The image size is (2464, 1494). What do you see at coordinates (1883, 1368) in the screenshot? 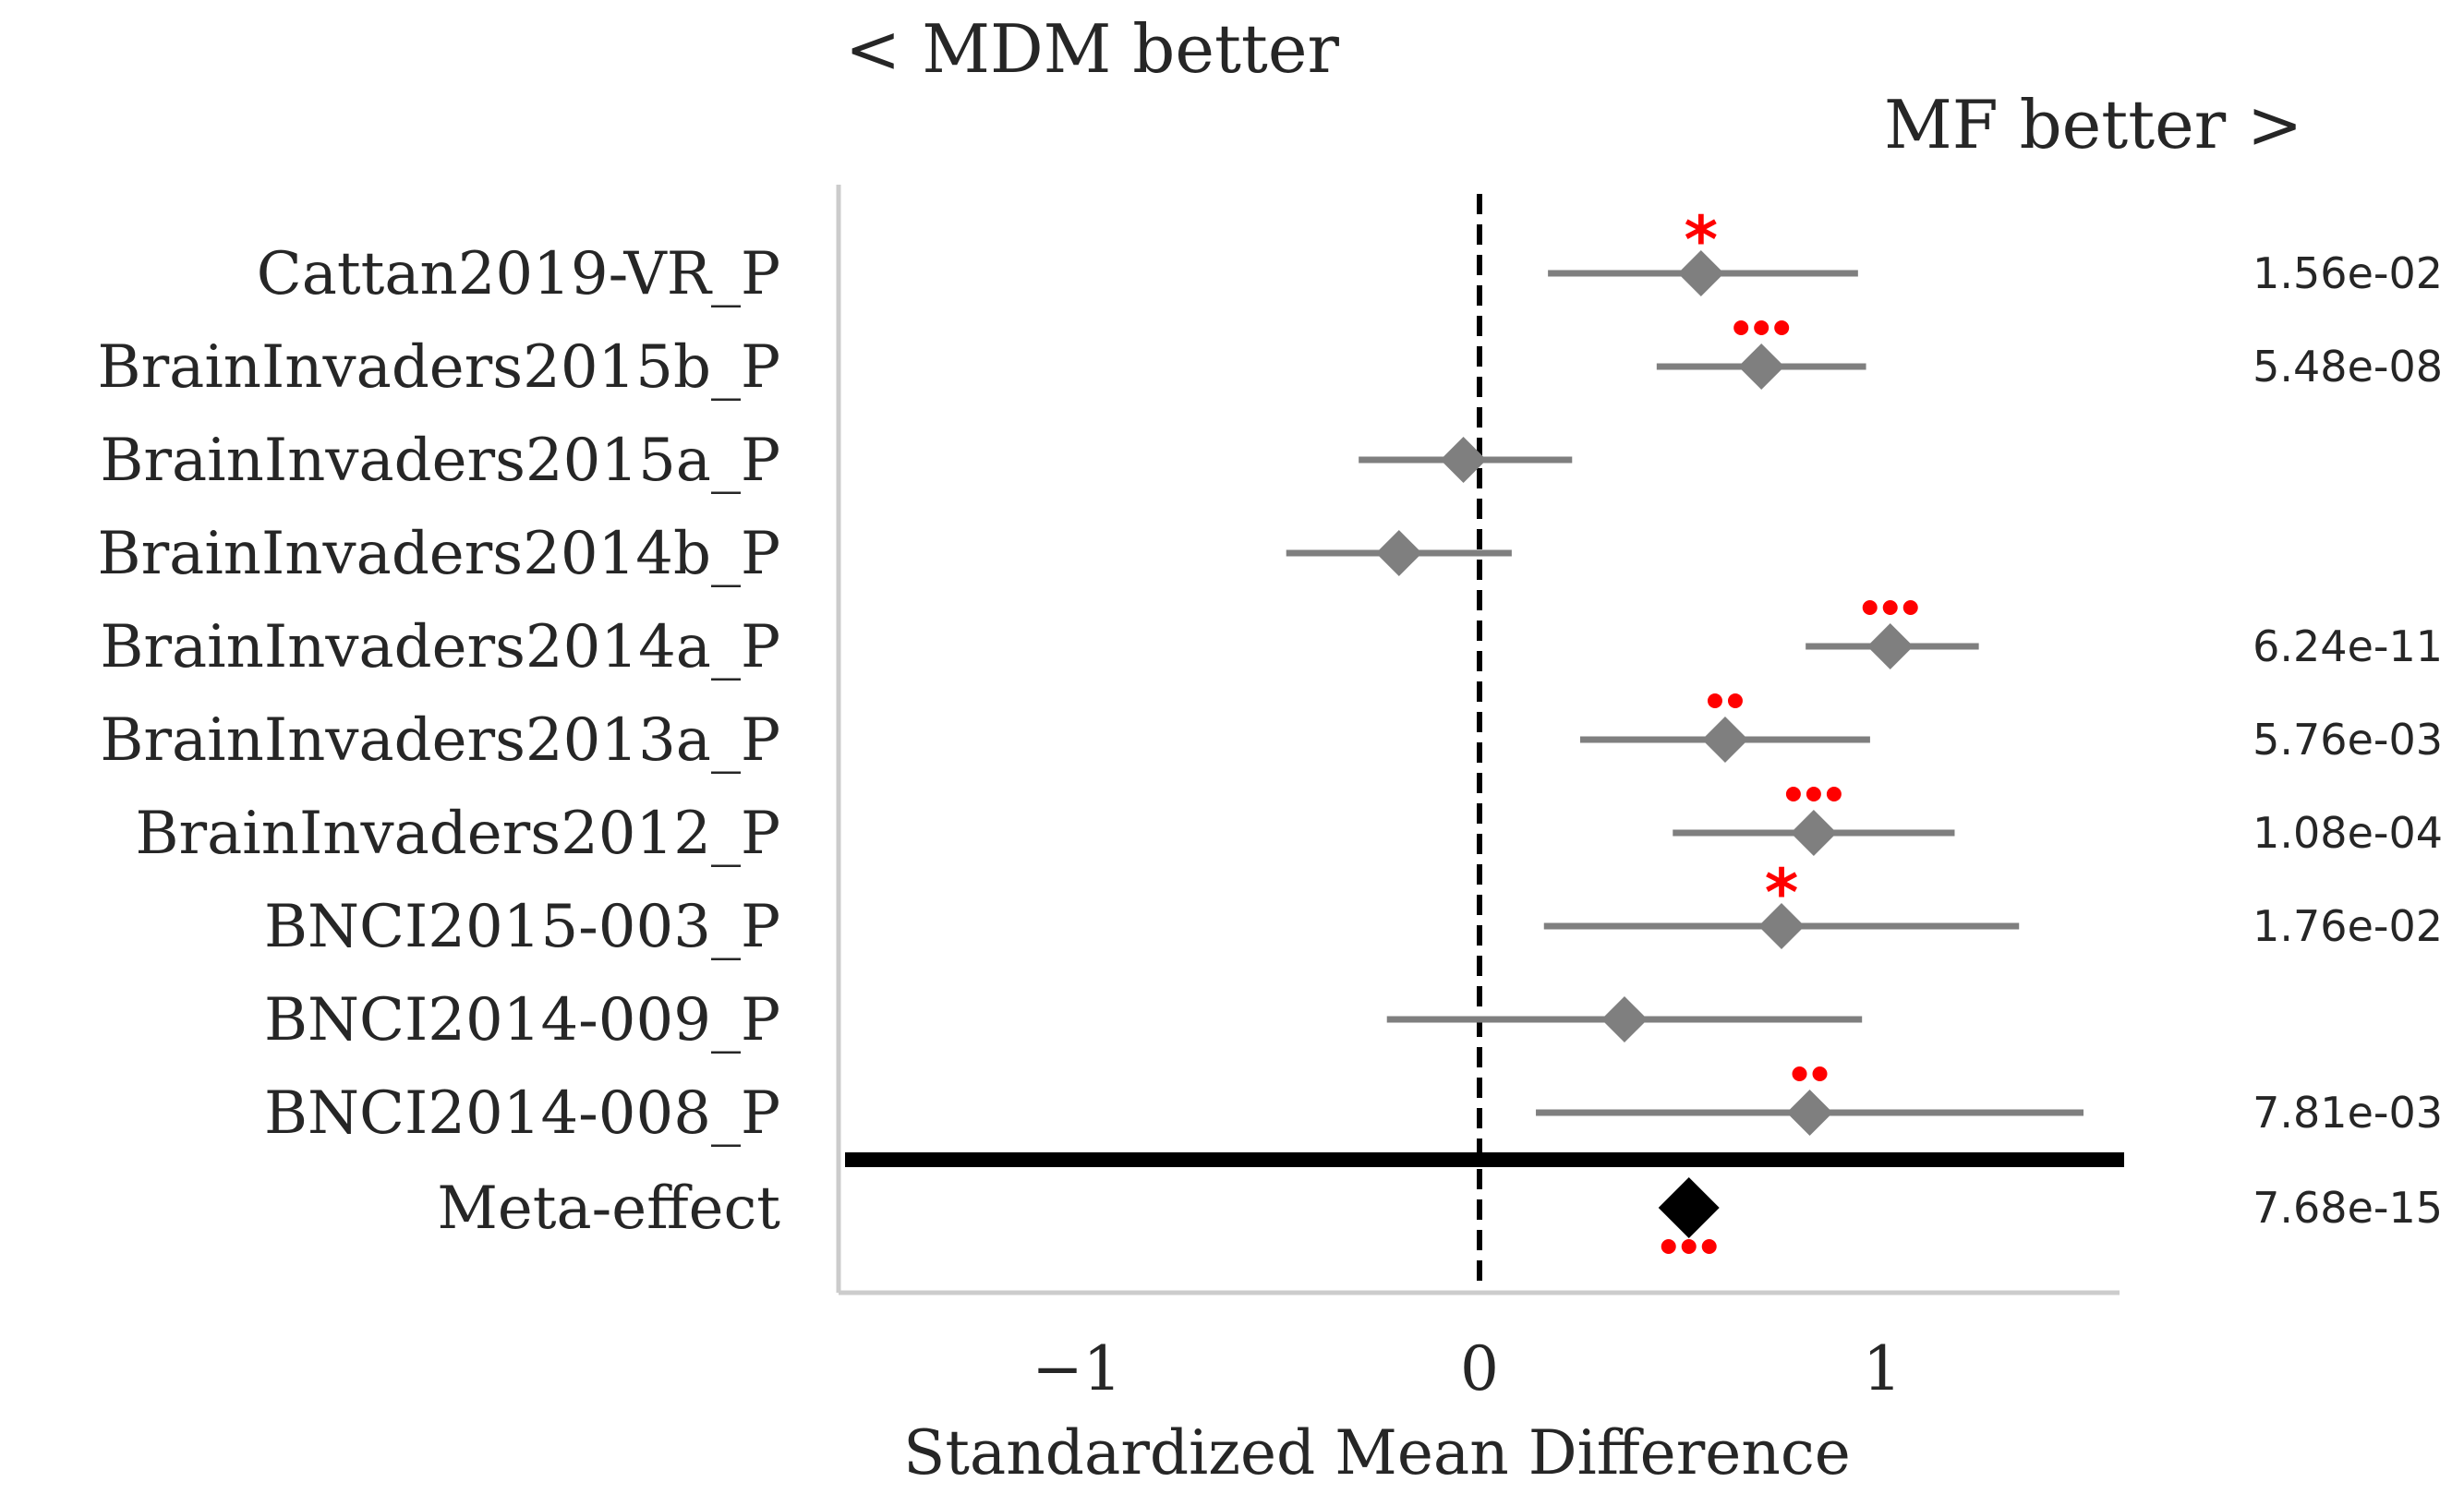
I see `x-tick-label: 1` at bounding box center [1883, 1368].